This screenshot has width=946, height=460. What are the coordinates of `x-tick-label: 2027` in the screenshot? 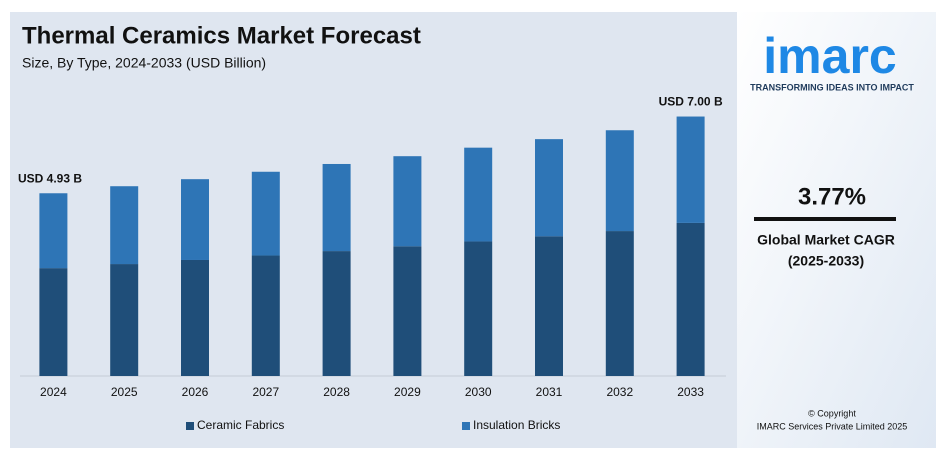 It's located at (265, 392).